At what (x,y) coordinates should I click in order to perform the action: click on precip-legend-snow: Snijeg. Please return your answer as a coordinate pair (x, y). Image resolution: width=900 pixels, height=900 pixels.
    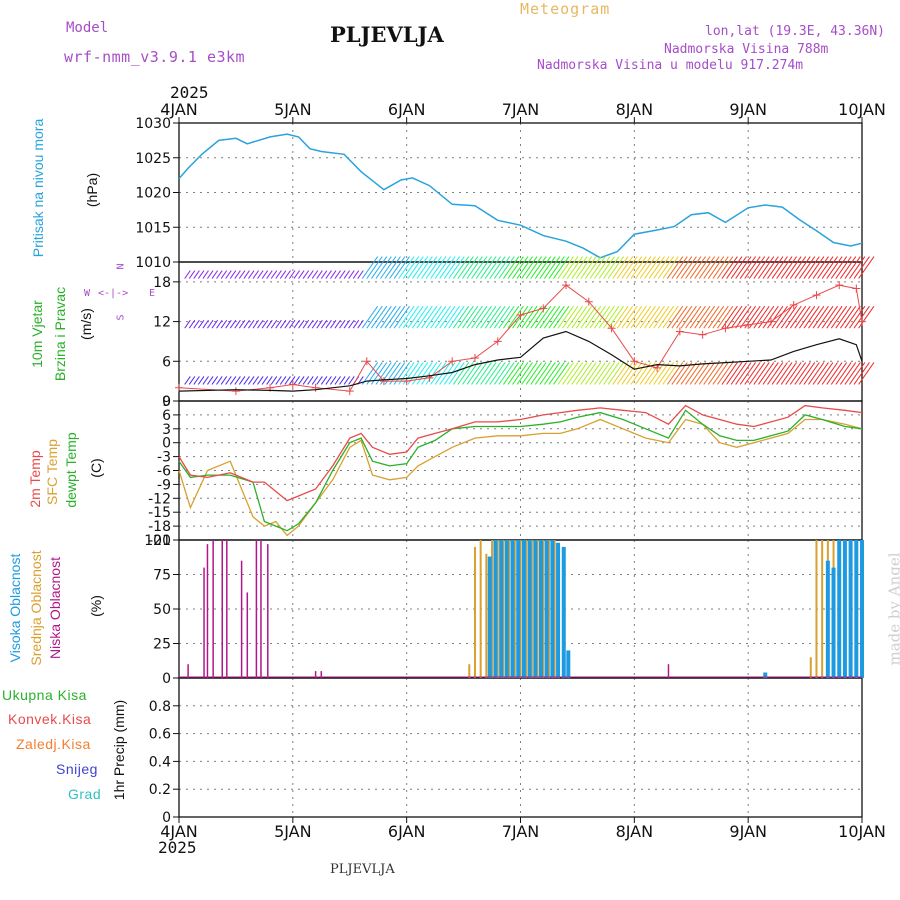
    Looking at the image, I should click on (77, 769).